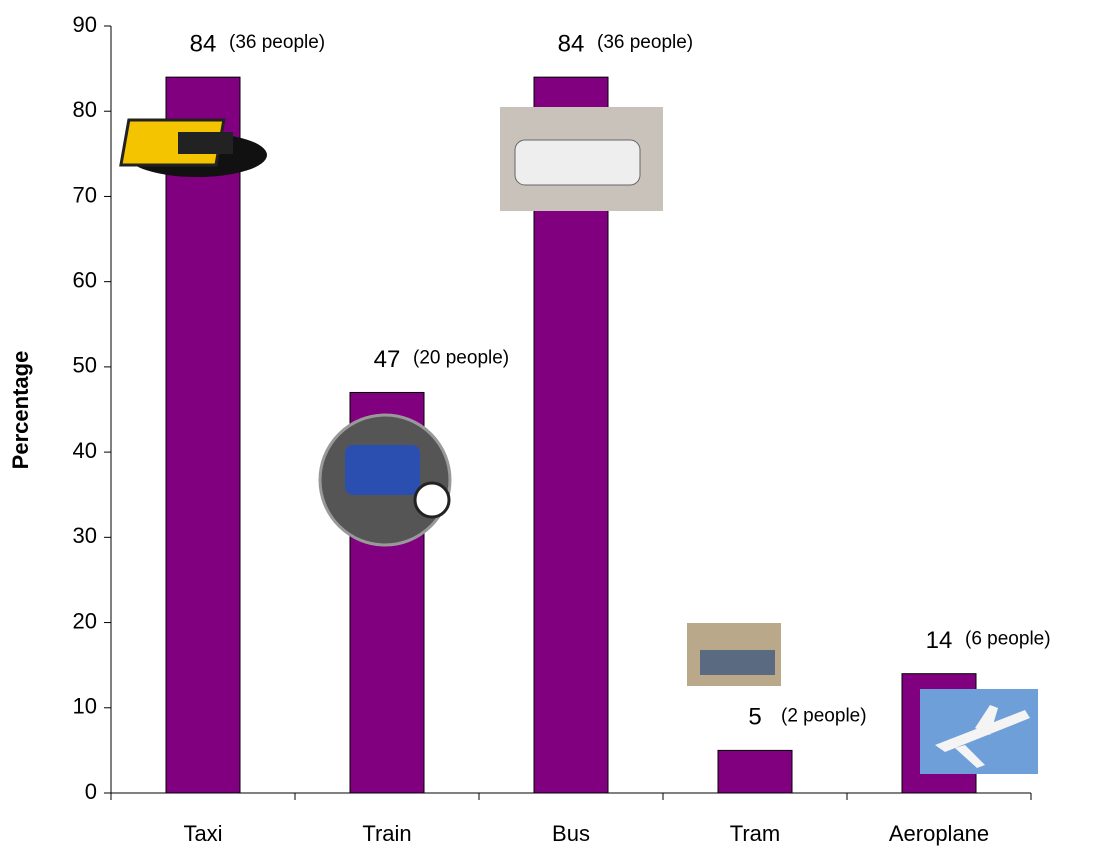 Image resolution: width=1101 pixels, height=852 pixels. What do you see at coordinates (571, 833) in the screenshot?
I see `x-tick-label: Bus` at bounding box center [571, 833].